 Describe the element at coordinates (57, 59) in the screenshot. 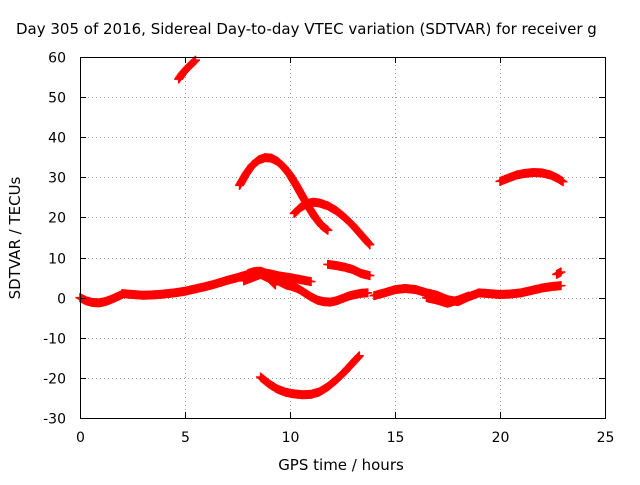

I see `y-tick-label: 60` at that location.